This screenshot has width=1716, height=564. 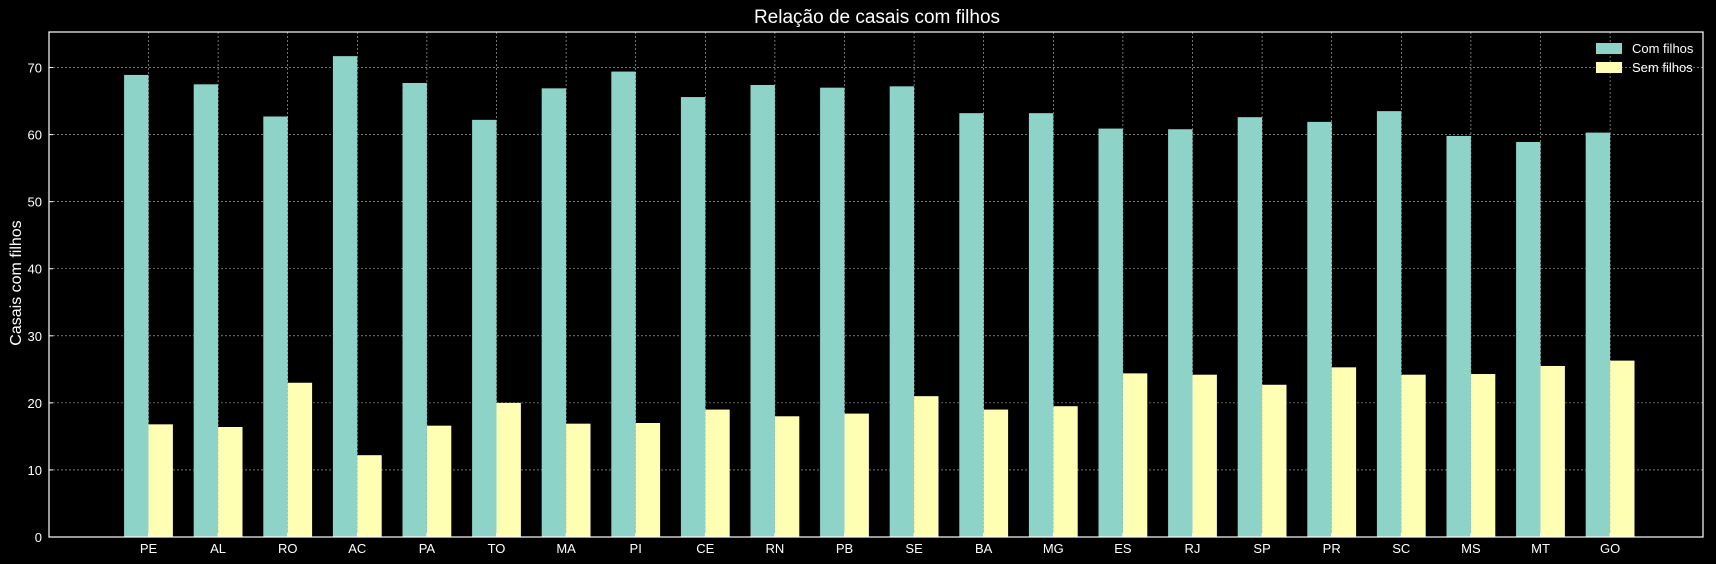 I want to click on bar-com-filhos-mg, so click(x=1041, y=325).